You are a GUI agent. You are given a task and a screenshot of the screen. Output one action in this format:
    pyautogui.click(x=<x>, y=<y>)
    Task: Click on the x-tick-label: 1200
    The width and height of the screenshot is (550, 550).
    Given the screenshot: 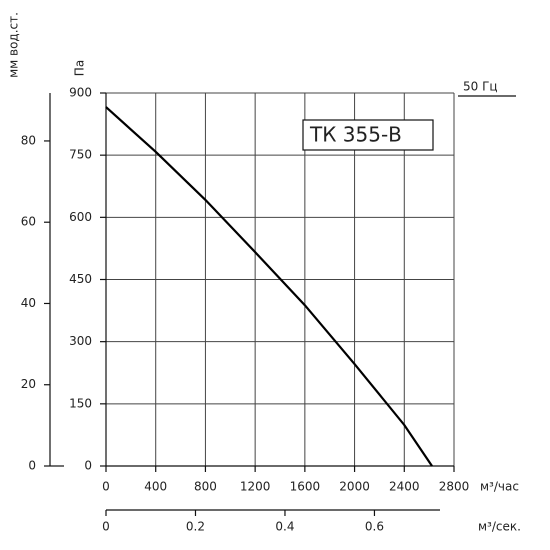 What is the action you would take?
    pyautogui.click(x=255, y=487)
    